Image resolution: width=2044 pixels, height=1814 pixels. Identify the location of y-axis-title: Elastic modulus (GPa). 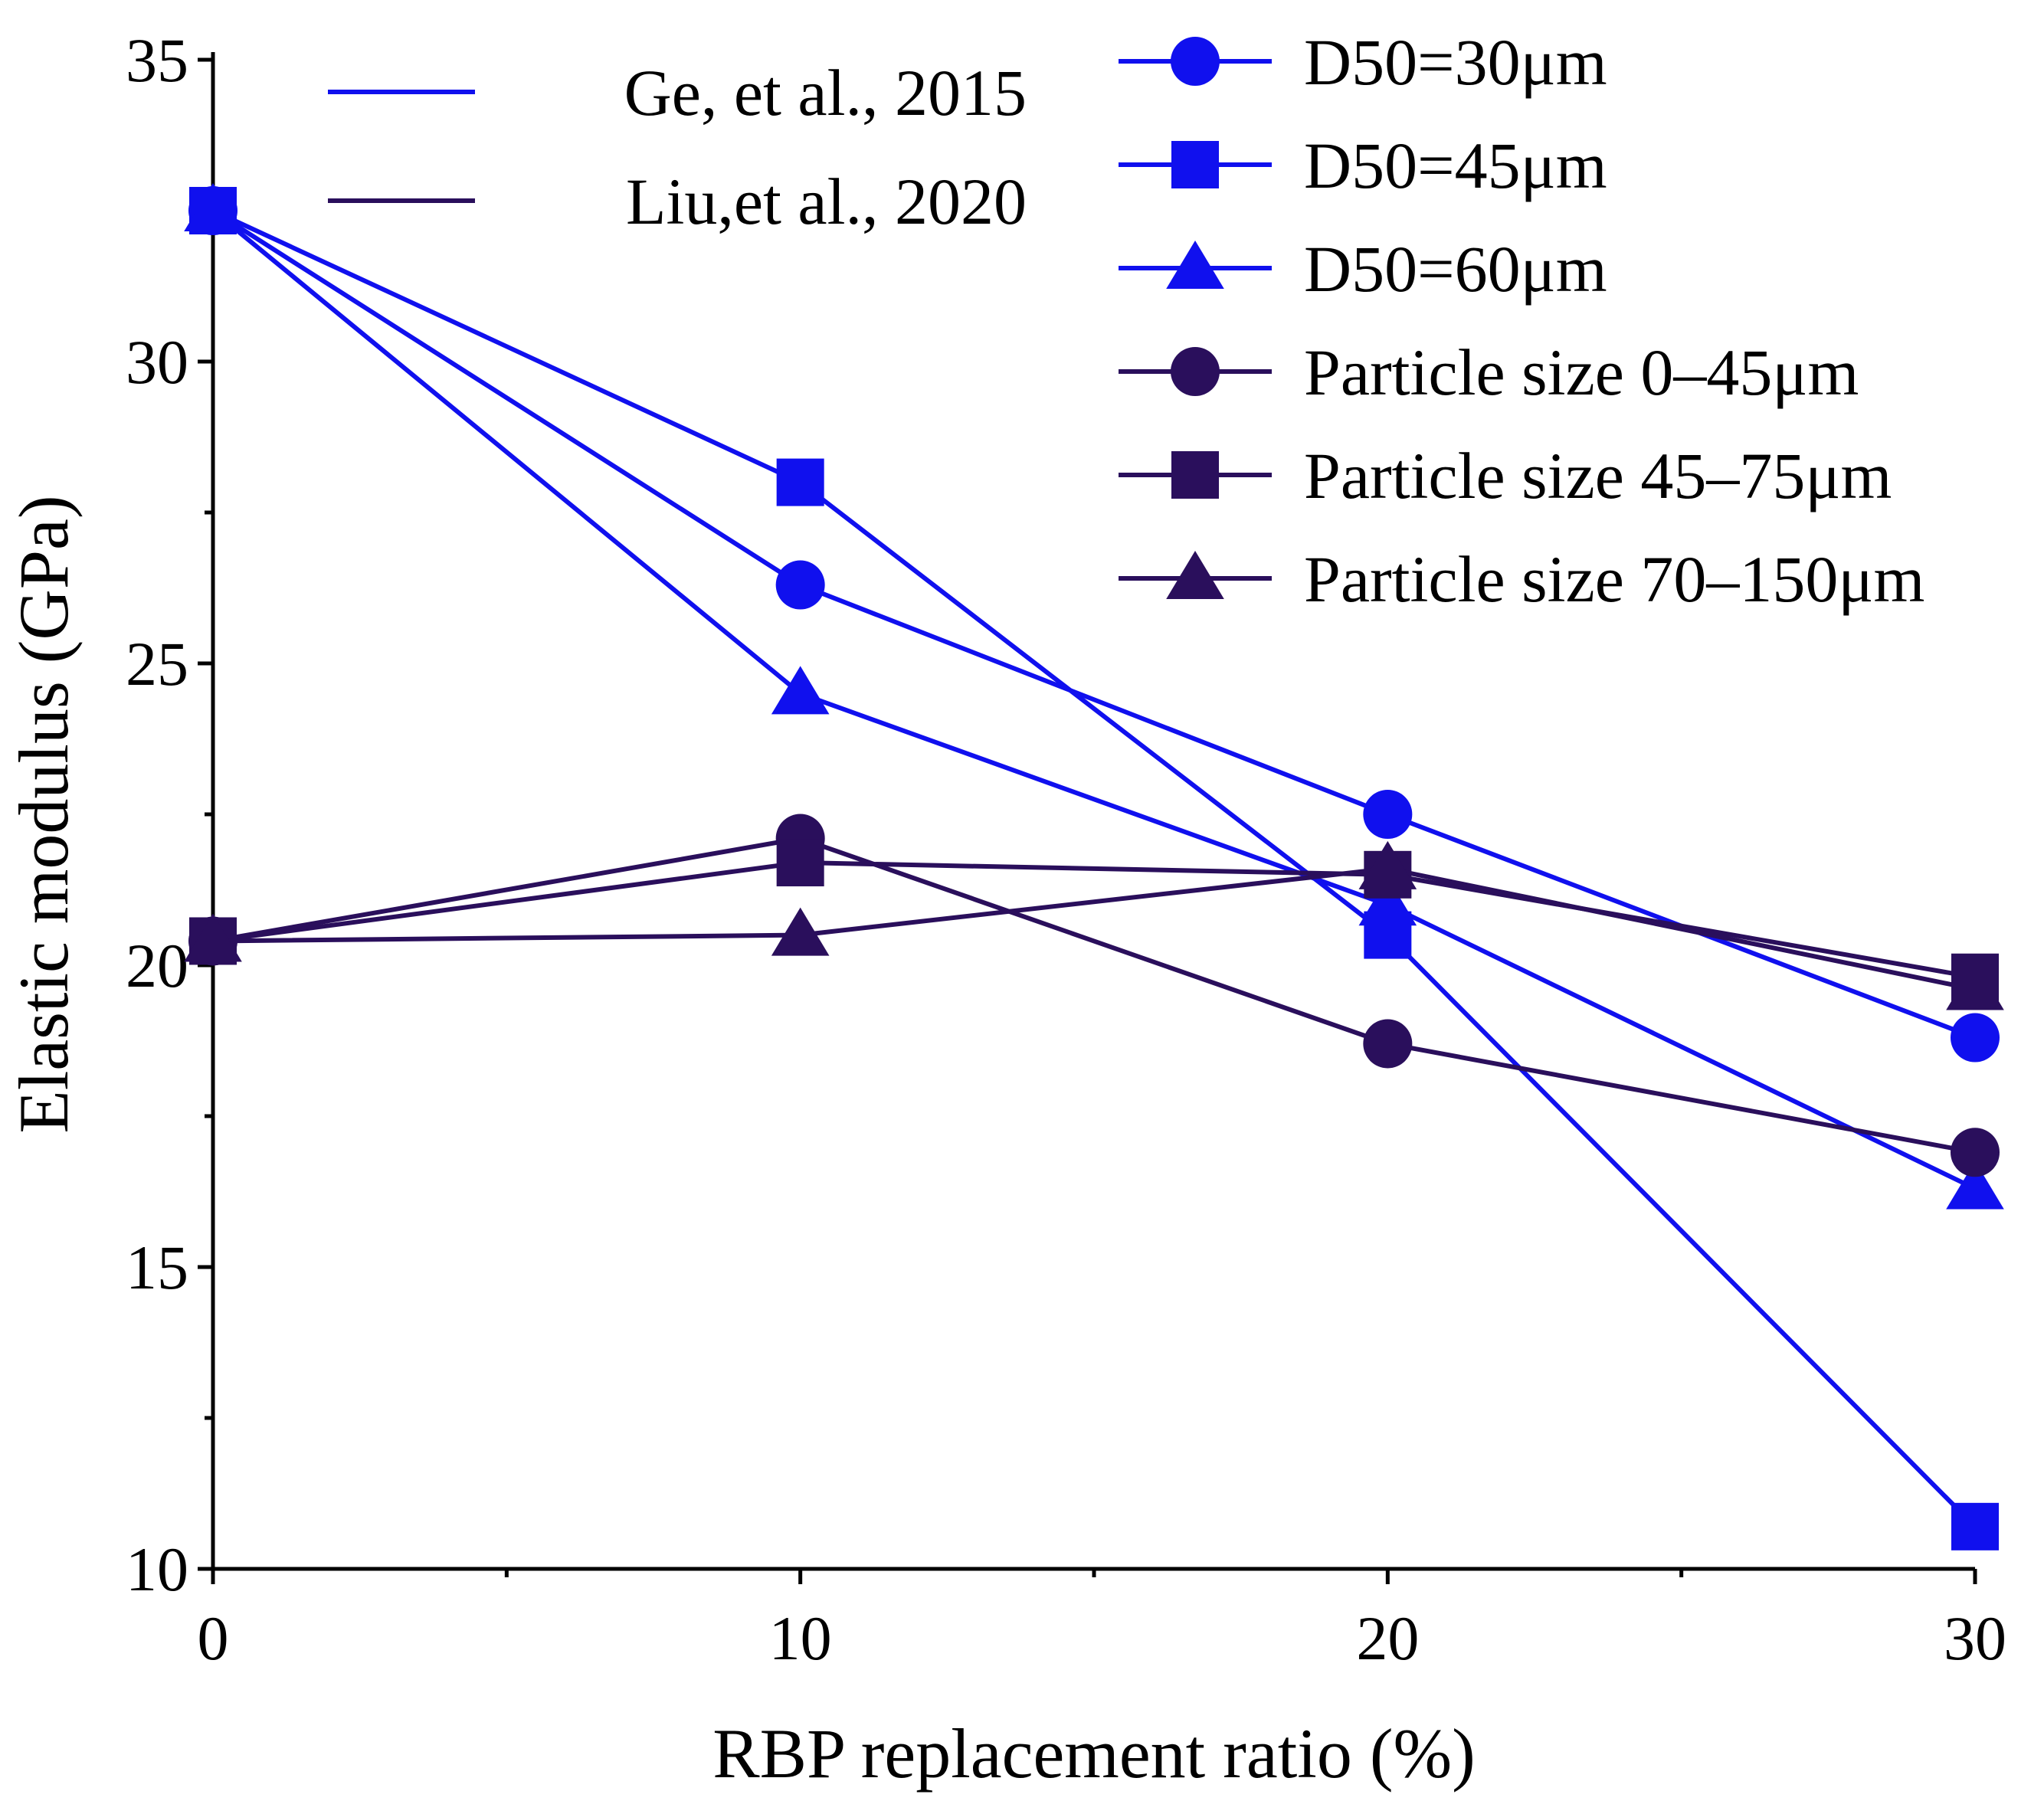
(44, 815).